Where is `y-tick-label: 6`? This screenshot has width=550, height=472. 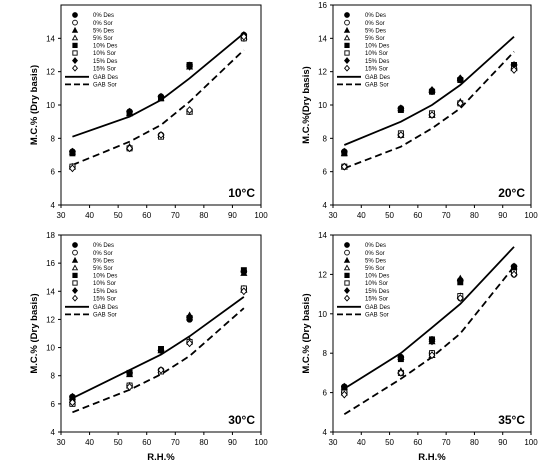
y-tick-label: 6 is located at coordinates (53, 172).